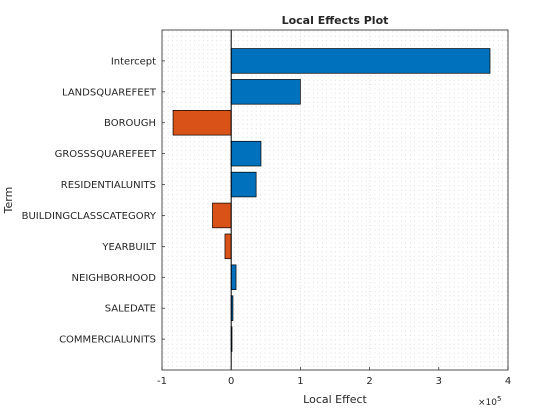 The image size is (560, 420). What do you see at coordinates (508, 381) in the screenshot?
I see `x-tick-label: 4` at bounding box center [508, 381].